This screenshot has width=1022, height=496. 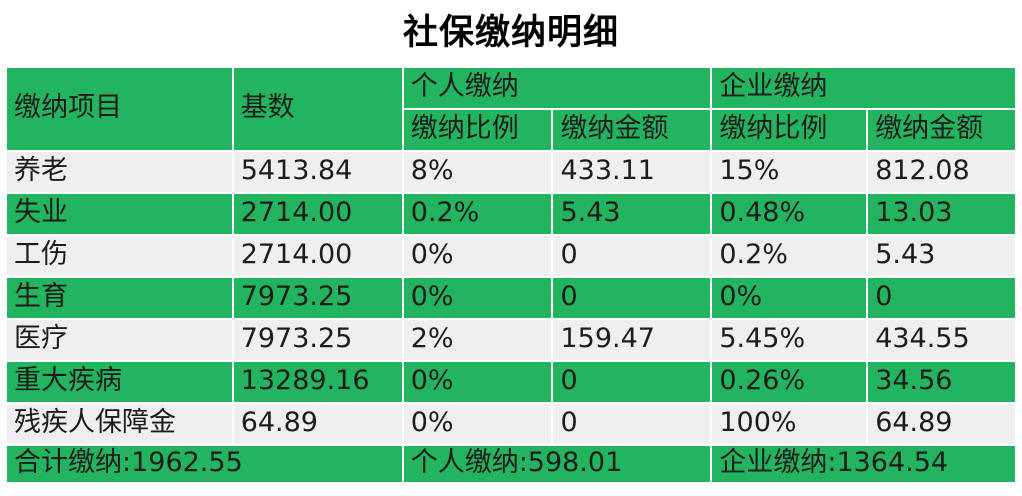 What do you see at coordinates (789, 214) in the screenshot?
I see `cell-company-rate: 0.48%` at bounding box center [789, 214].